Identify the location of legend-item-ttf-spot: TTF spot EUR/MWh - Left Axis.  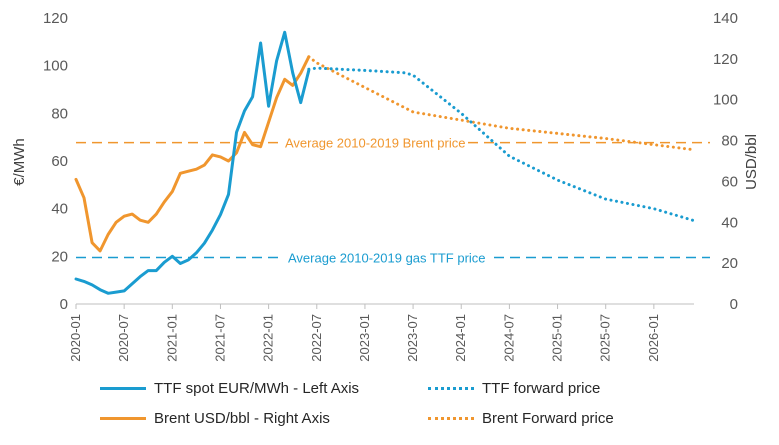
(229, 388).